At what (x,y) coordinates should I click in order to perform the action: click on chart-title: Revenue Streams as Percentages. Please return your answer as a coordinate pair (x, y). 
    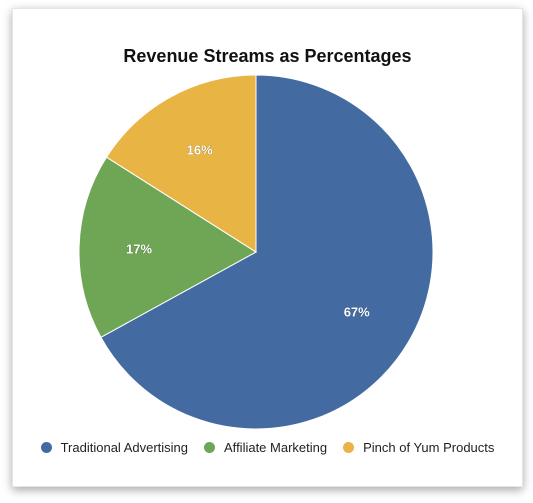
    Looking at the image, I should click on (267, 56).